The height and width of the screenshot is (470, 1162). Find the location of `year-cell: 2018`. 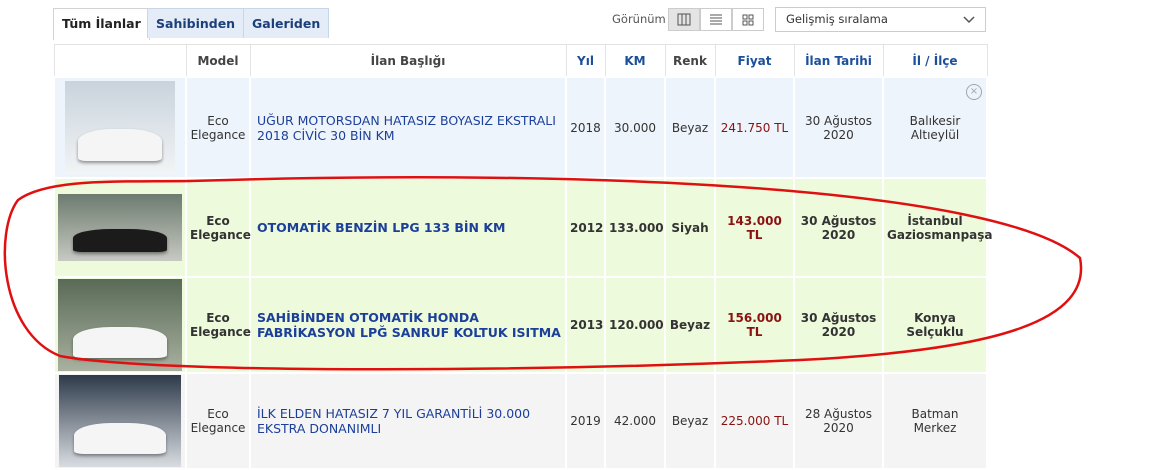

year-cell: 2018 is located at coordinates (585, 127).